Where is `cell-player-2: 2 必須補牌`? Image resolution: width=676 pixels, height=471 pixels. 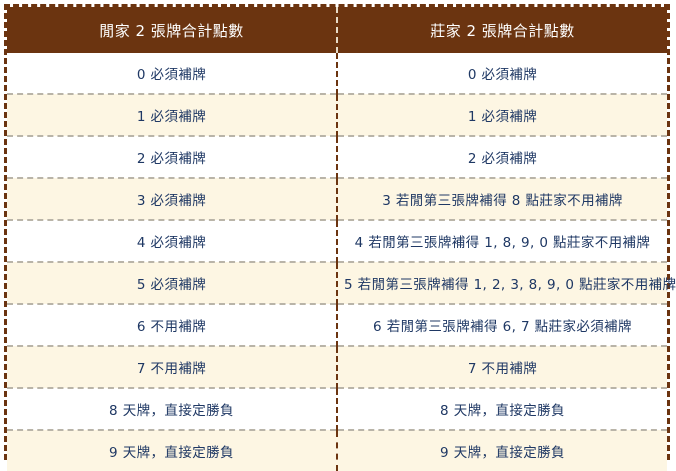
cell-player-2: 2 必須補牌 is located at coordinates (172, 156).